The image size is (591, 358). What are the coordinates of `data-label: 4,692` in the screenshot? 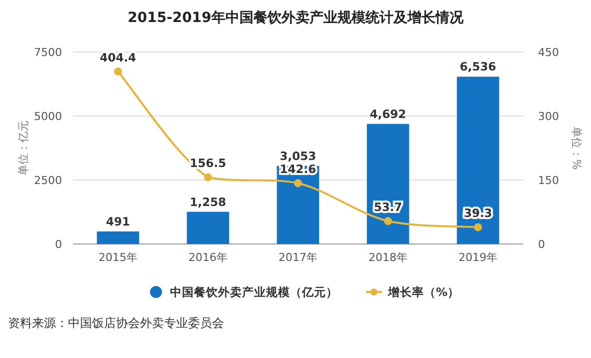 It's located at (388, 113).